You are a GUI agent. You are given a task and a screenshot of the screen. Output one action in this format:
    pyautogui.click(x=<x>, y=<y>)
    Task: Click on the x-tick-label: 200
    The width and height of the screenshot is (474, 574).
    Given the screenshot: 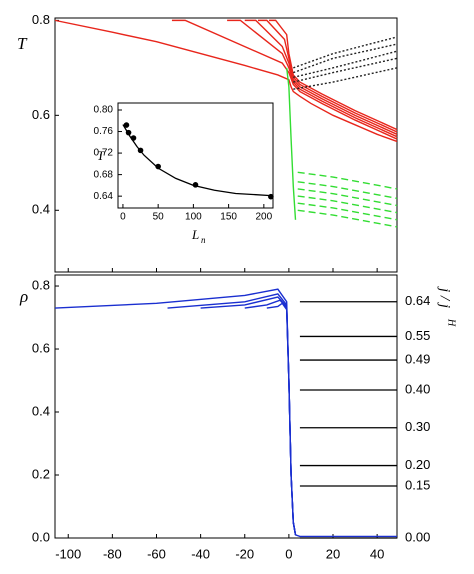 What is the action you would take?
    pyautogui.click(x=263, y=217)
    